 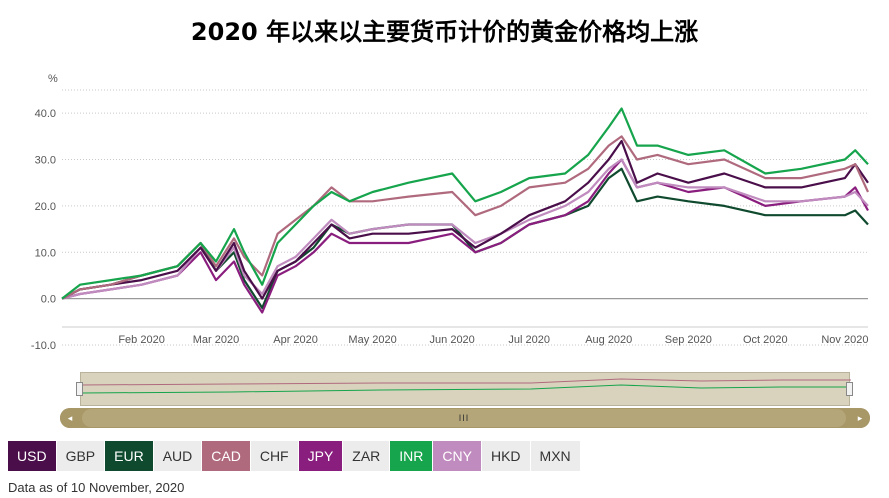 What do you see at coordinates (465, 382) in the screenshot?
I see `navigator-series-cad` at bounding box center [465, 382].